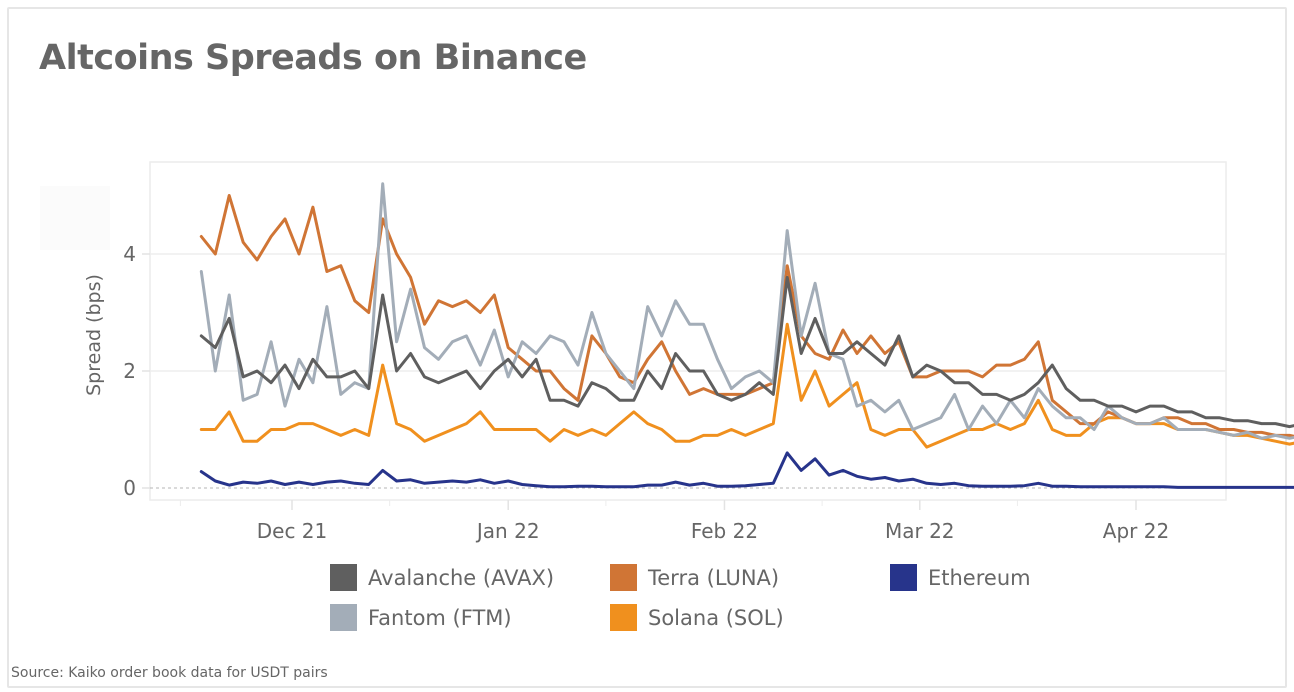 This screenshot has height=692, width=1294. What do you see at coordinates (129, 254) in the screenshot?
I see `y-tick-label: 4` at bounding box center [129, 254].